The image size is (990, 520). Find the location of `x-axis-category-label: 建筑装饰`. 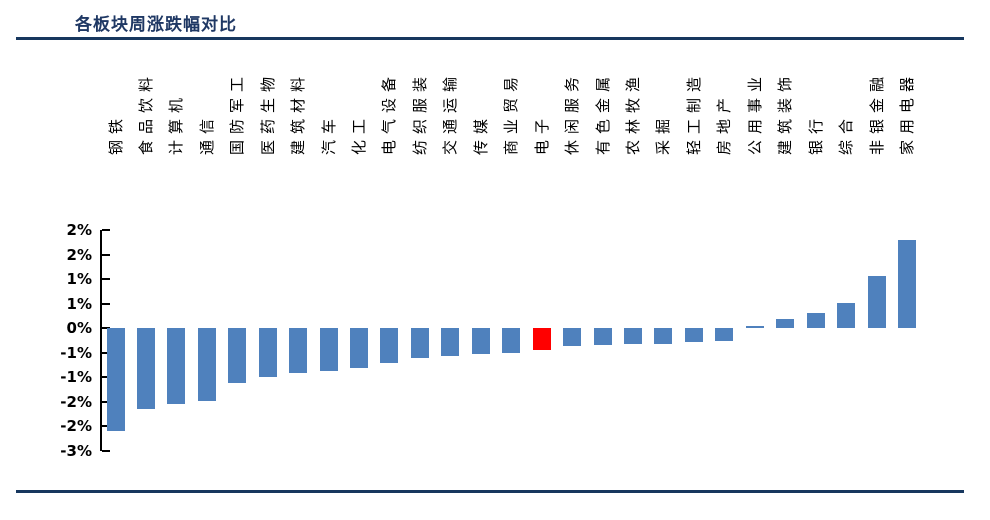

x-axis-category-label: 建筑装饰 is located at coordinates (785, 112).